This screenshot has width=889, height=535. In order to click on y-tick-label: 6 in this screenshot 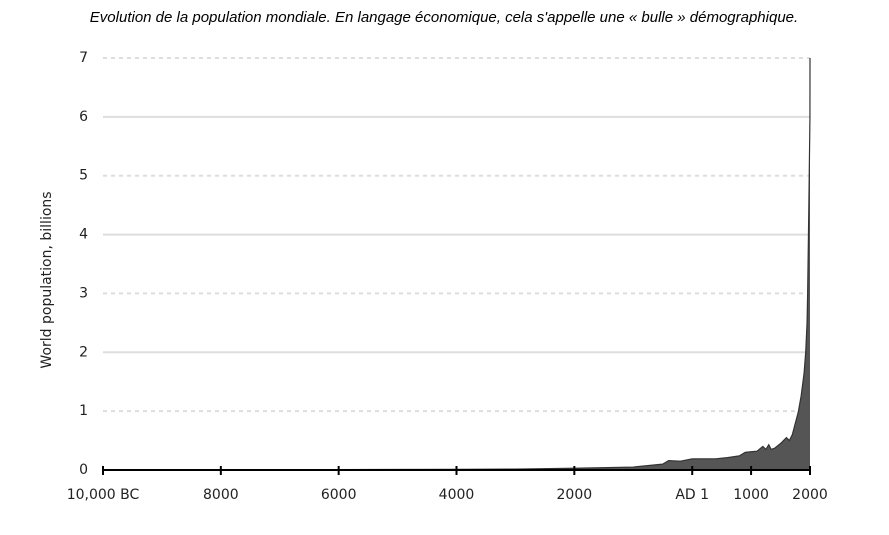, I will do `click(83, 117)`.